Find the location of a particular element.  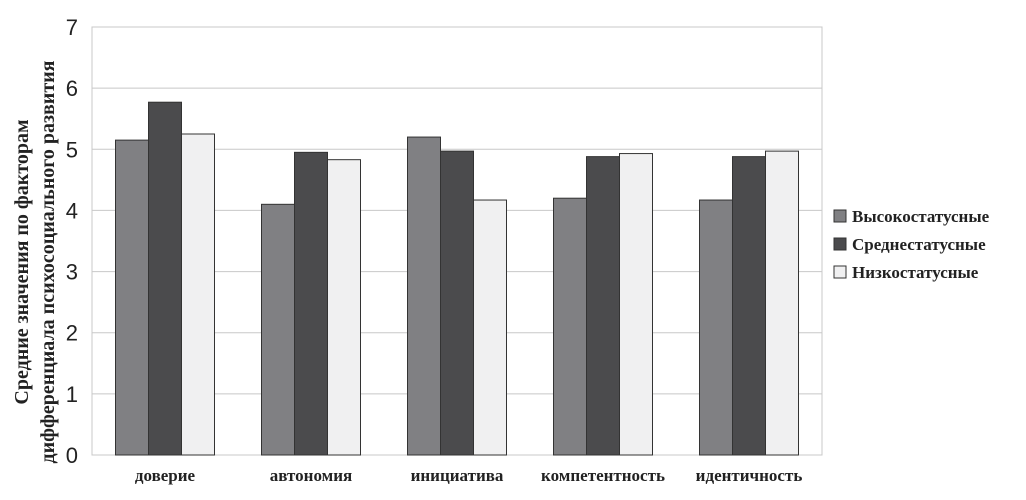

x-tick-label: инициатива is located at coordinates (457, 475).